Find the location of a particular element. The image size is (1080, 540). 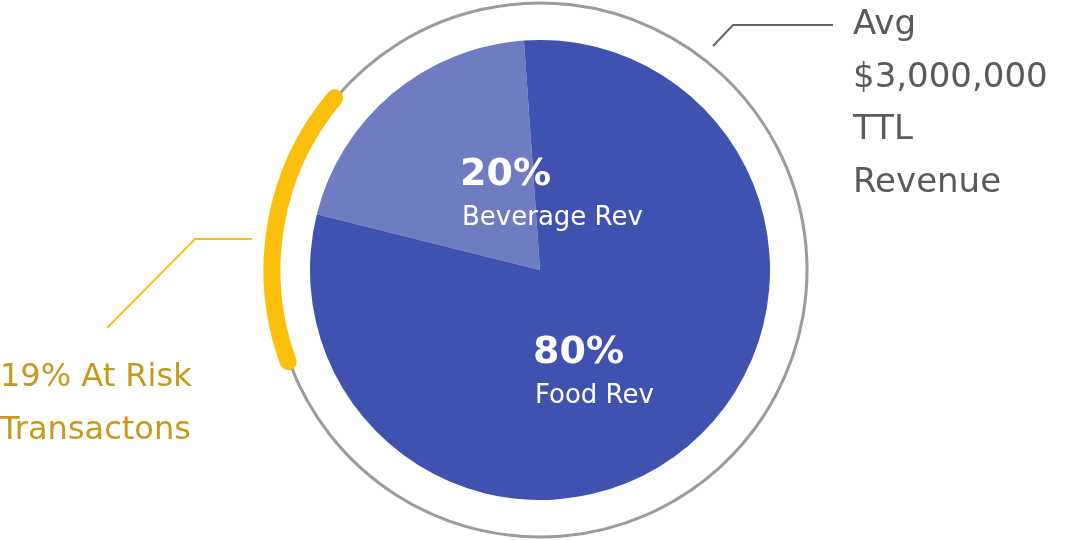

data-label: 20% is located at coordinates (505, 172).